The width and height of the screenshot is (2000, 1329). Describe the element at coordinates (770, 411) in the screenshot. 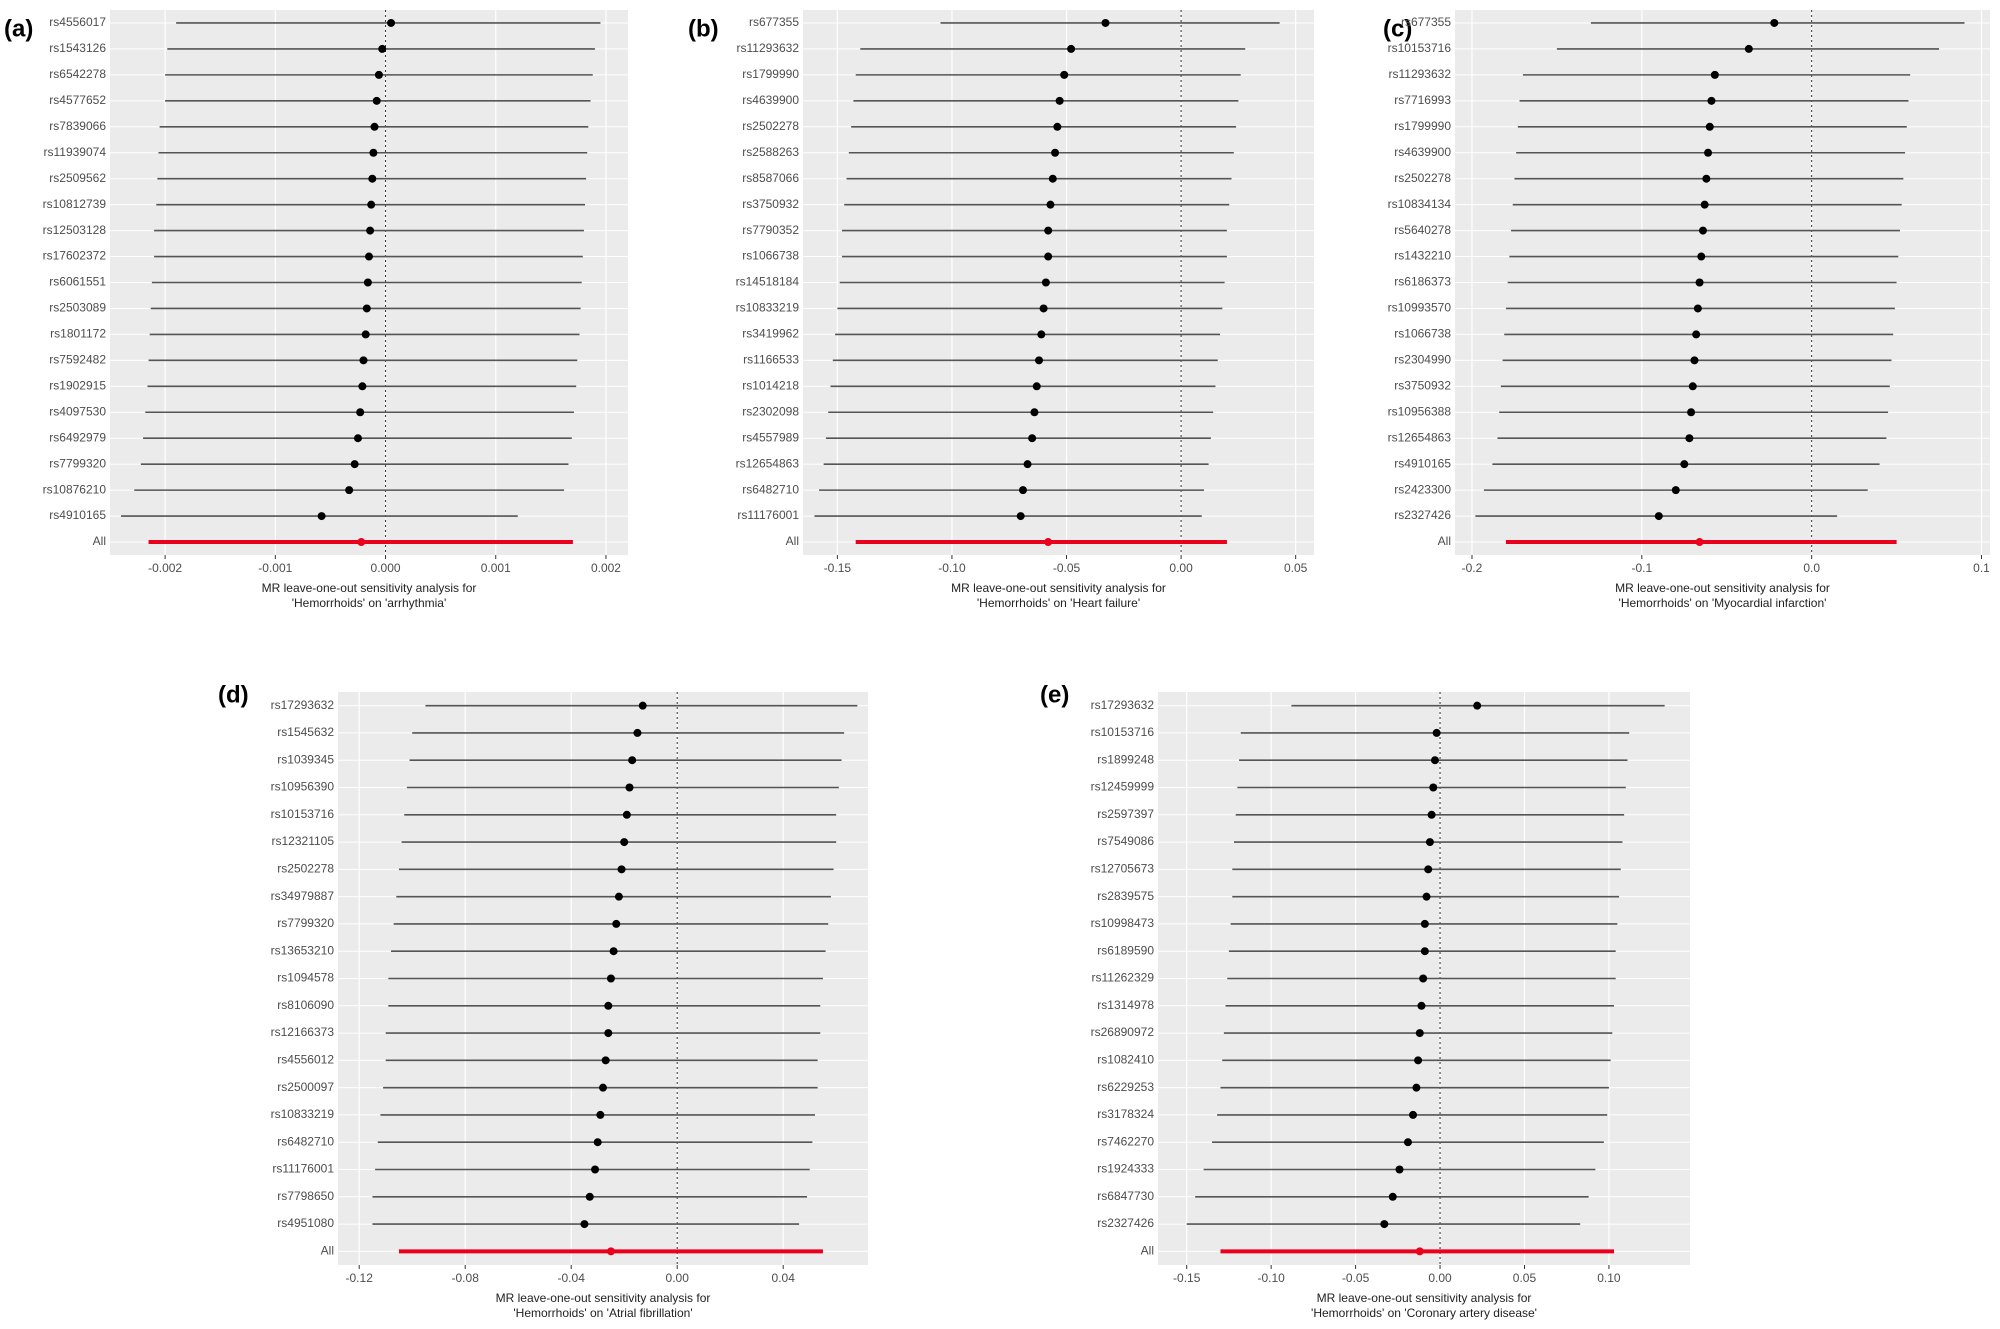

I see `snp-label: rs2302098` at that location.